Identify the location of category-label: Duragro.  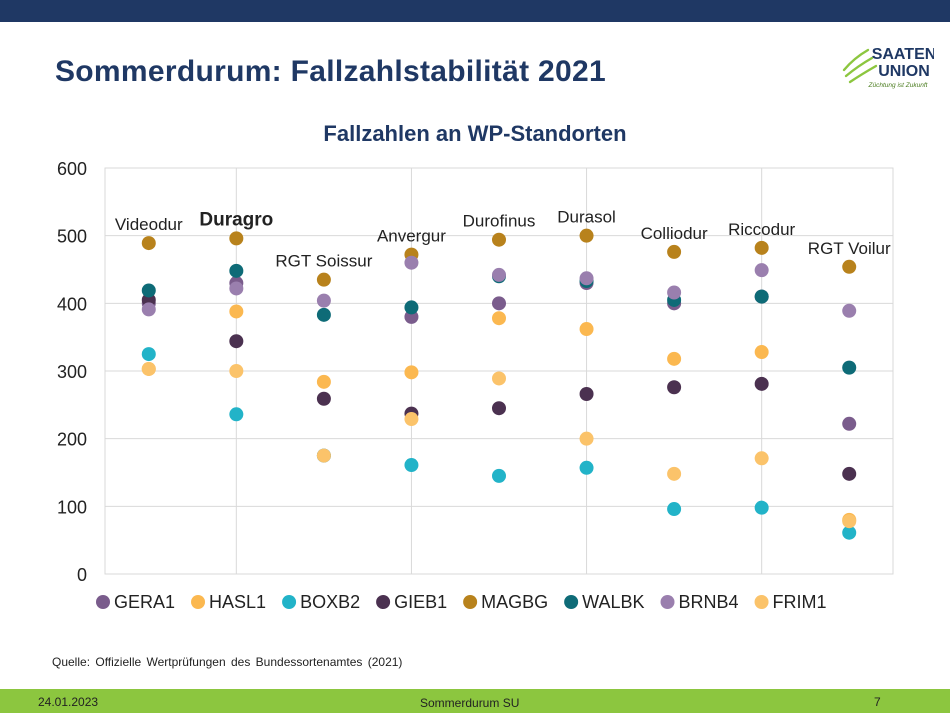
(236, 219).